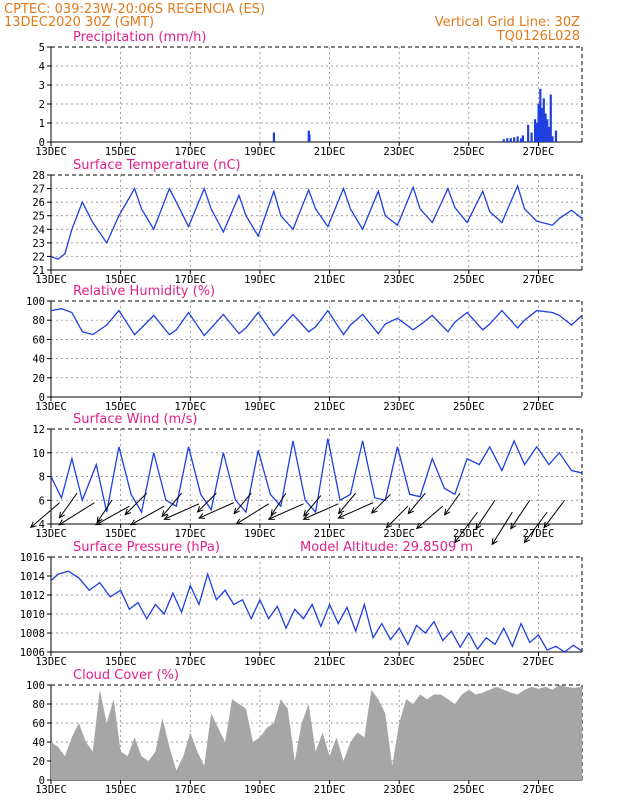 Image resolution: width=618 pixels, height=800 pixels. Describe the element at coordinates (316, 476) in the screenshot. I see `wind-series-line` at that location.